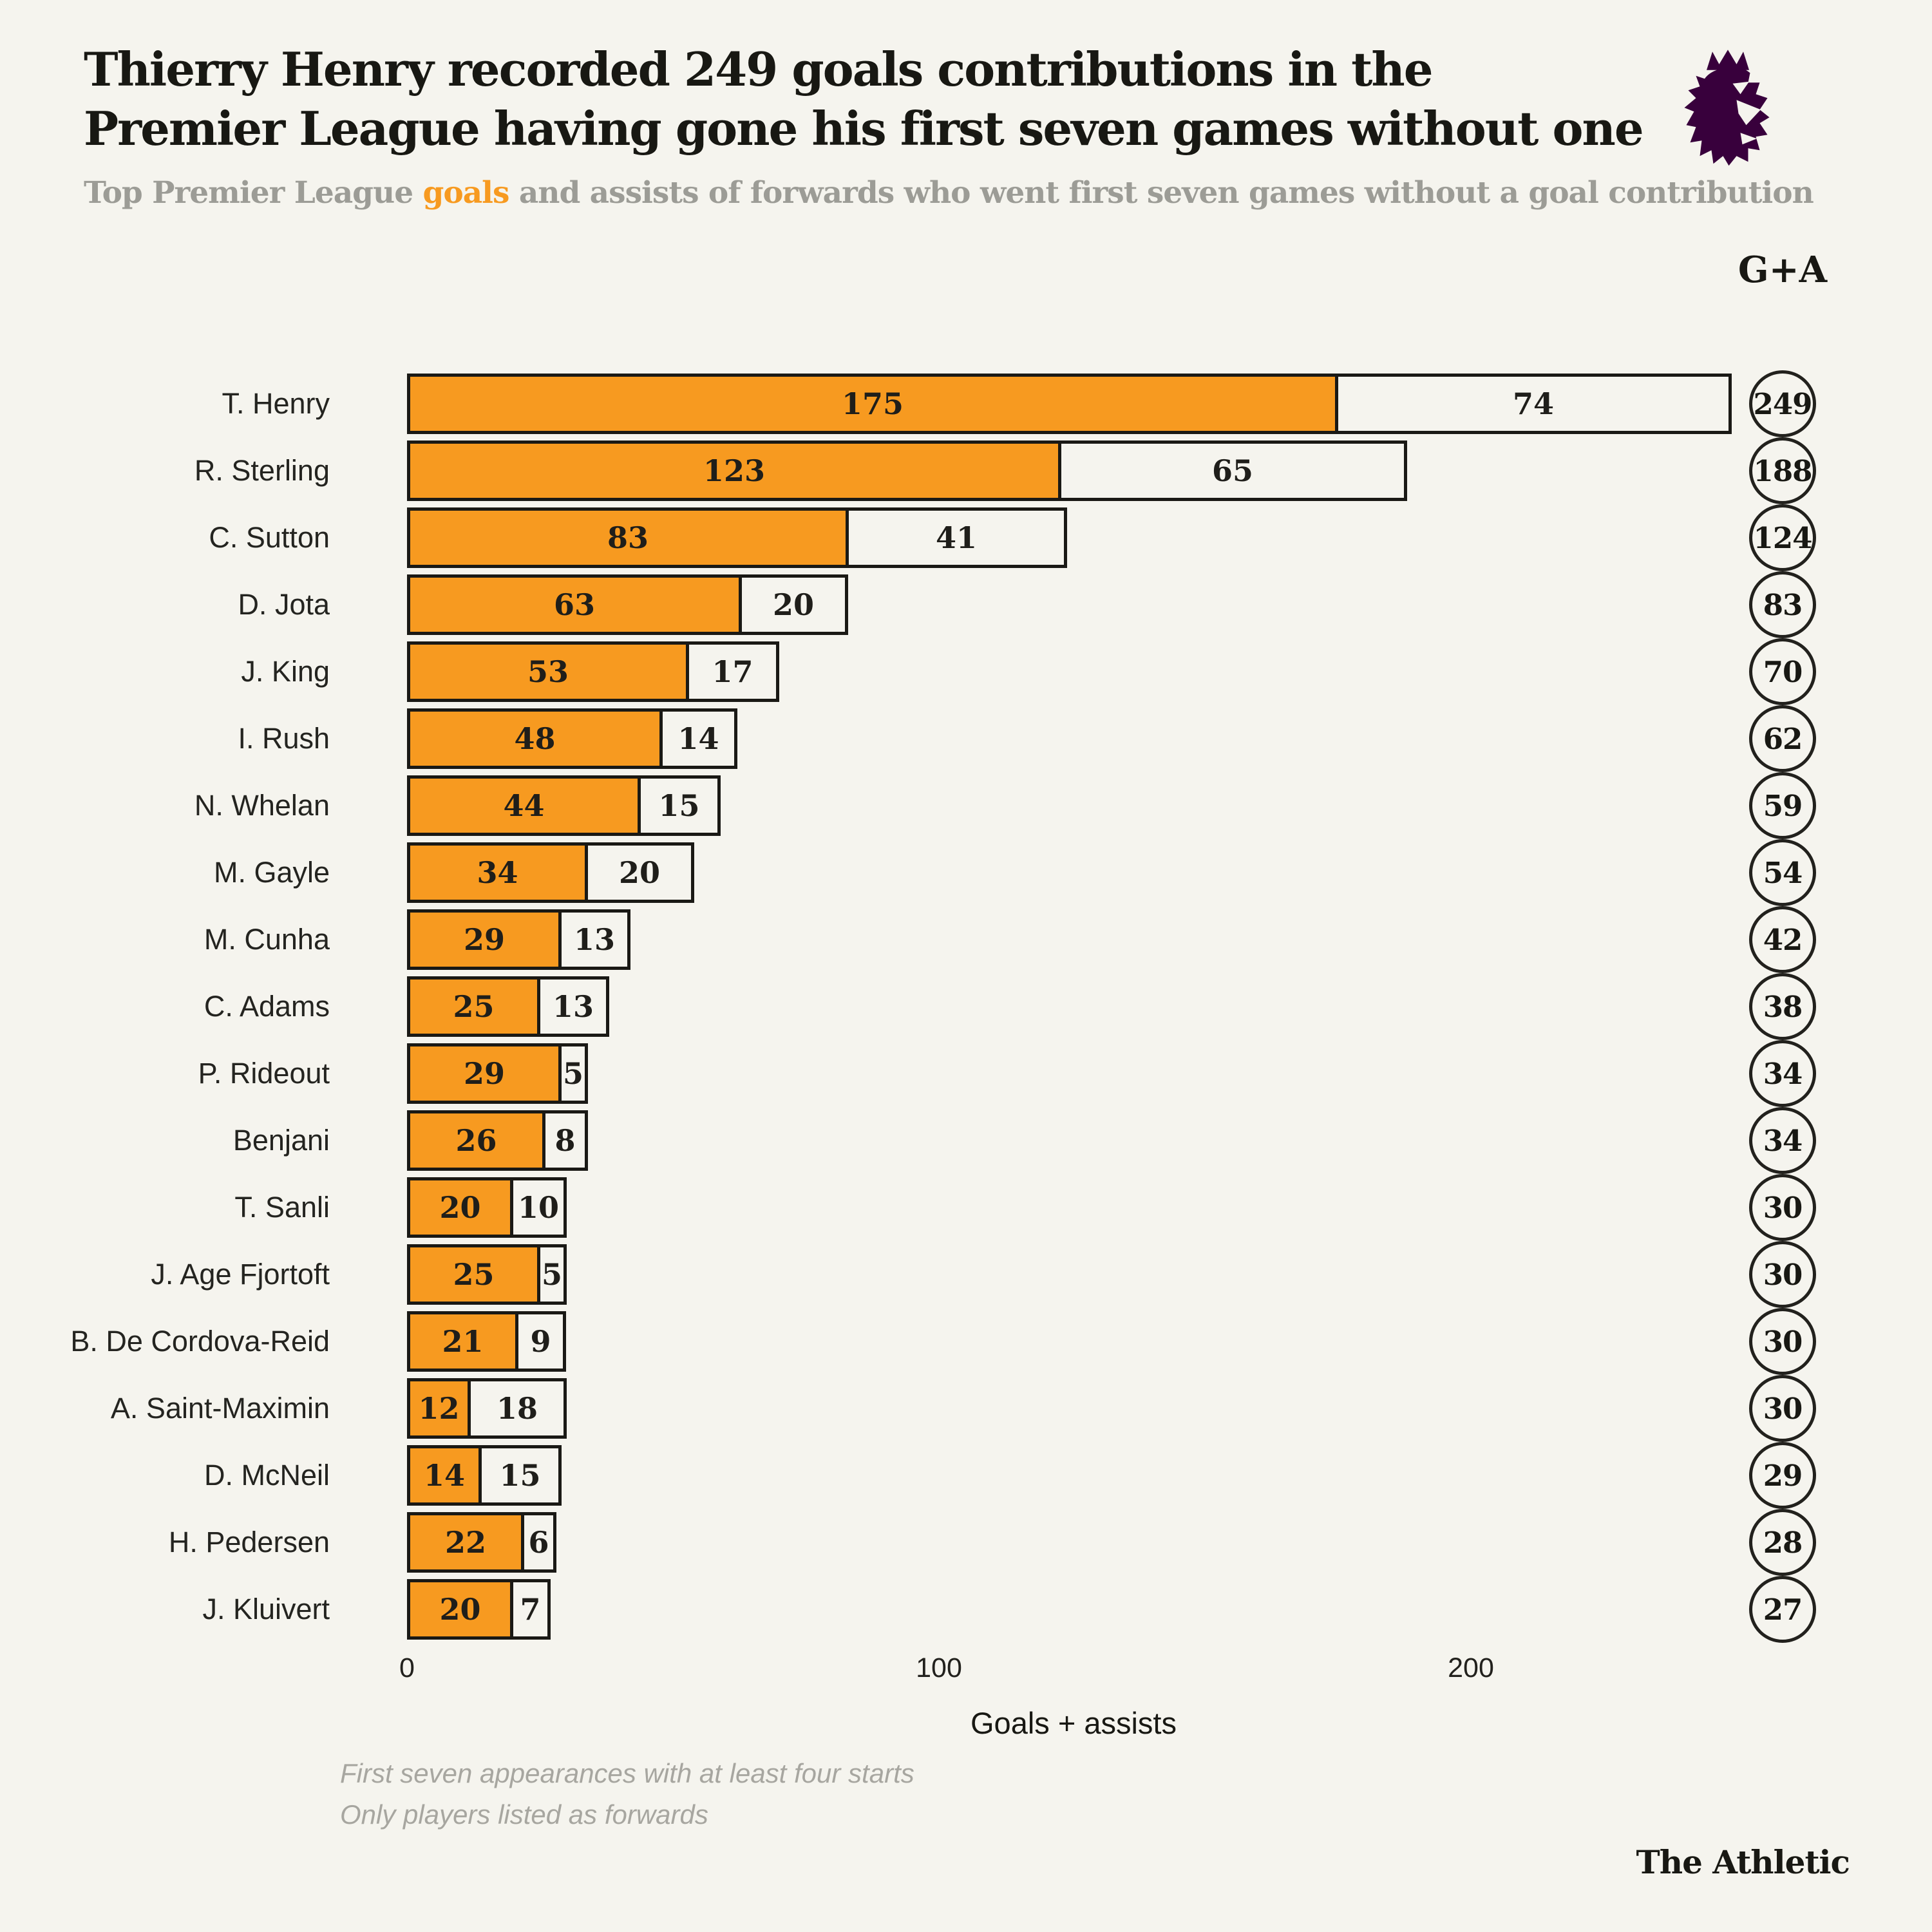 Image resolution: width=1932 pixels, height=1932 pixels. I want to click on assists-value: 18, so click(517, 1409).